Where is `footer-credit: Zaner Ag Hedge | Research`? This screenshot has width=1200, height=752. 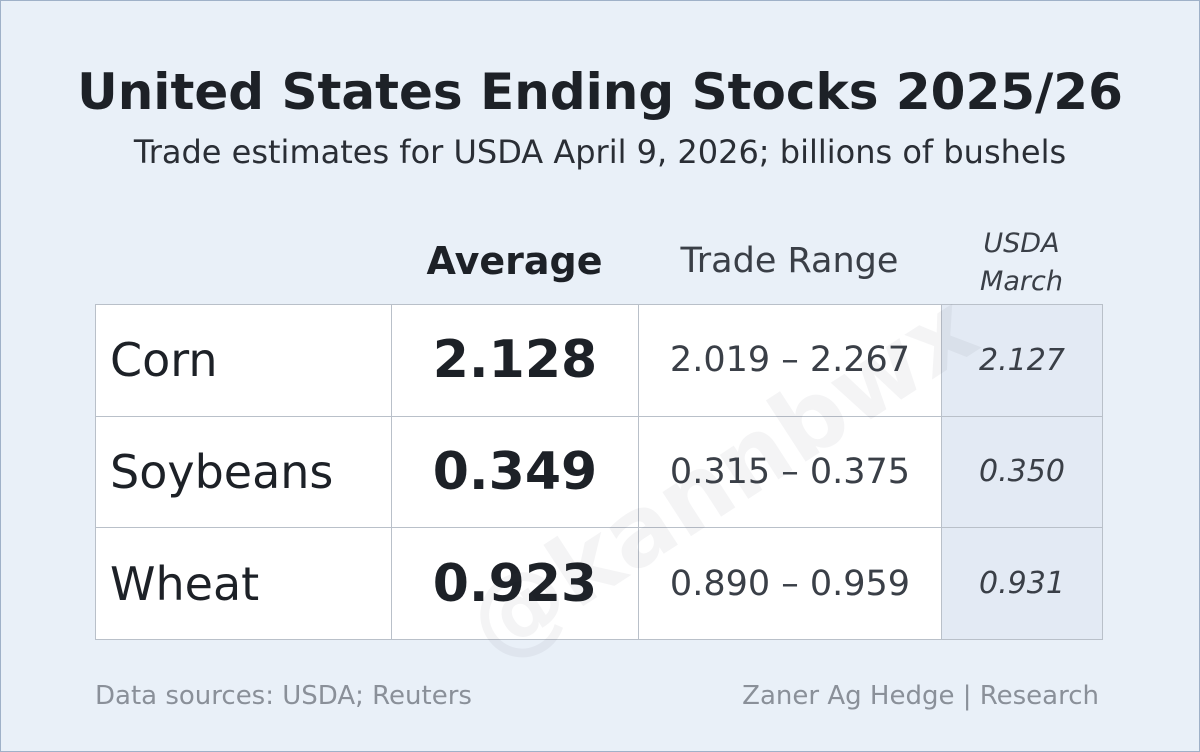
footer-credit: Zaner Ag Hedge | Research is located at coordinates (920, 696).